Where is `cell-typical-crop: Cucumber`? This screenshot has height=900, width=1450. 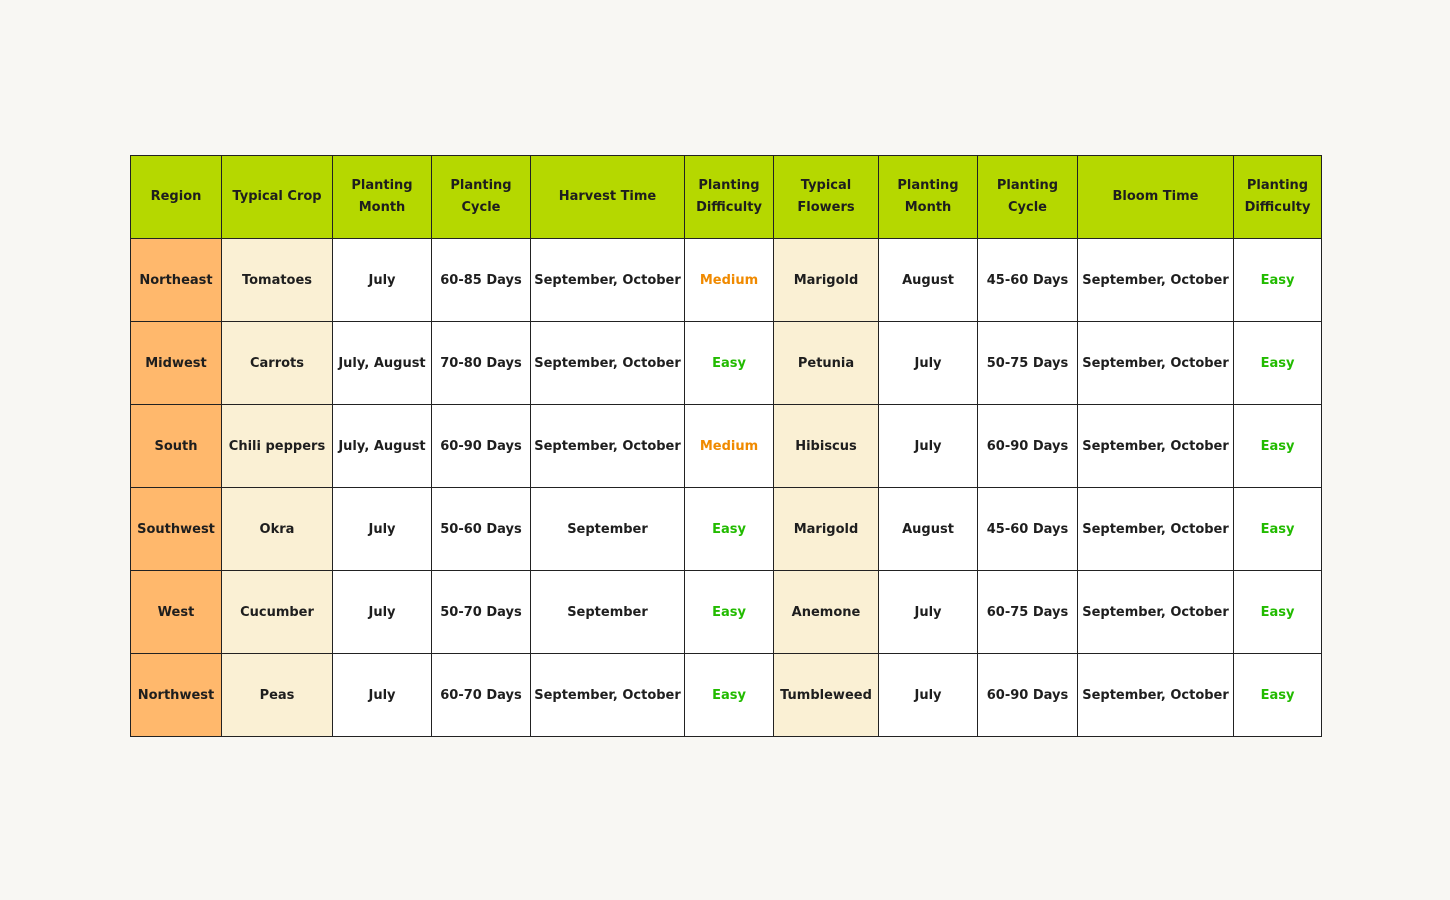 cell-typical-crop: Cucumber is located at coordinates (277, 612).